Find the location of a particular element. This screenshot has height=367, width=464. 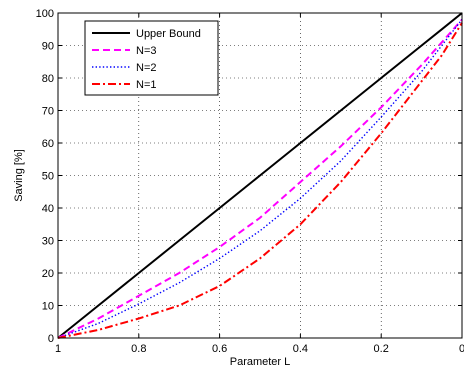

x-tick-label: 0.4 is located at coordinates (300, 349).